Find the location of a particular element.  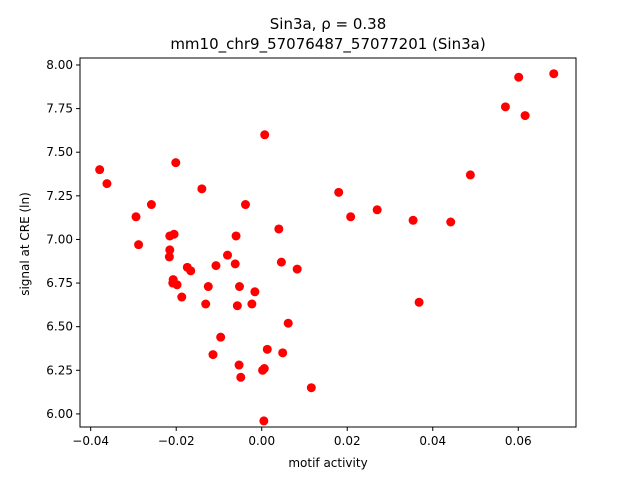

y-tick-label: 6.50 is located at coordinates (59, 327).